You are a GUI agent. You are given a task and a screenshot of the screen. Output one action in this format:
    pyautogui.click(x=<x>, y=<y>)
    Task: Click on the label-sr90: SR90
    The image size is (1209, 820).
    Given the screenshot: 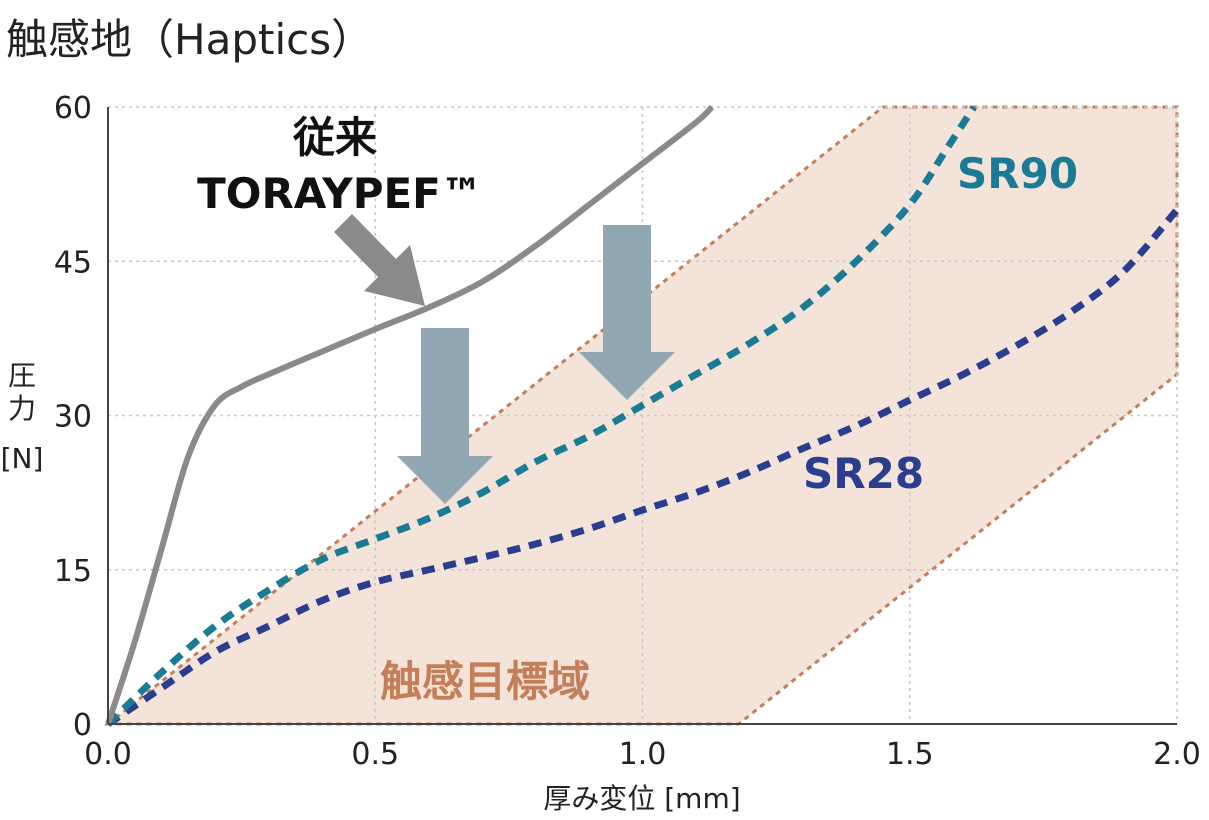 What is the action you would take?
    pyautogui.click(x=1017, y=173)
    